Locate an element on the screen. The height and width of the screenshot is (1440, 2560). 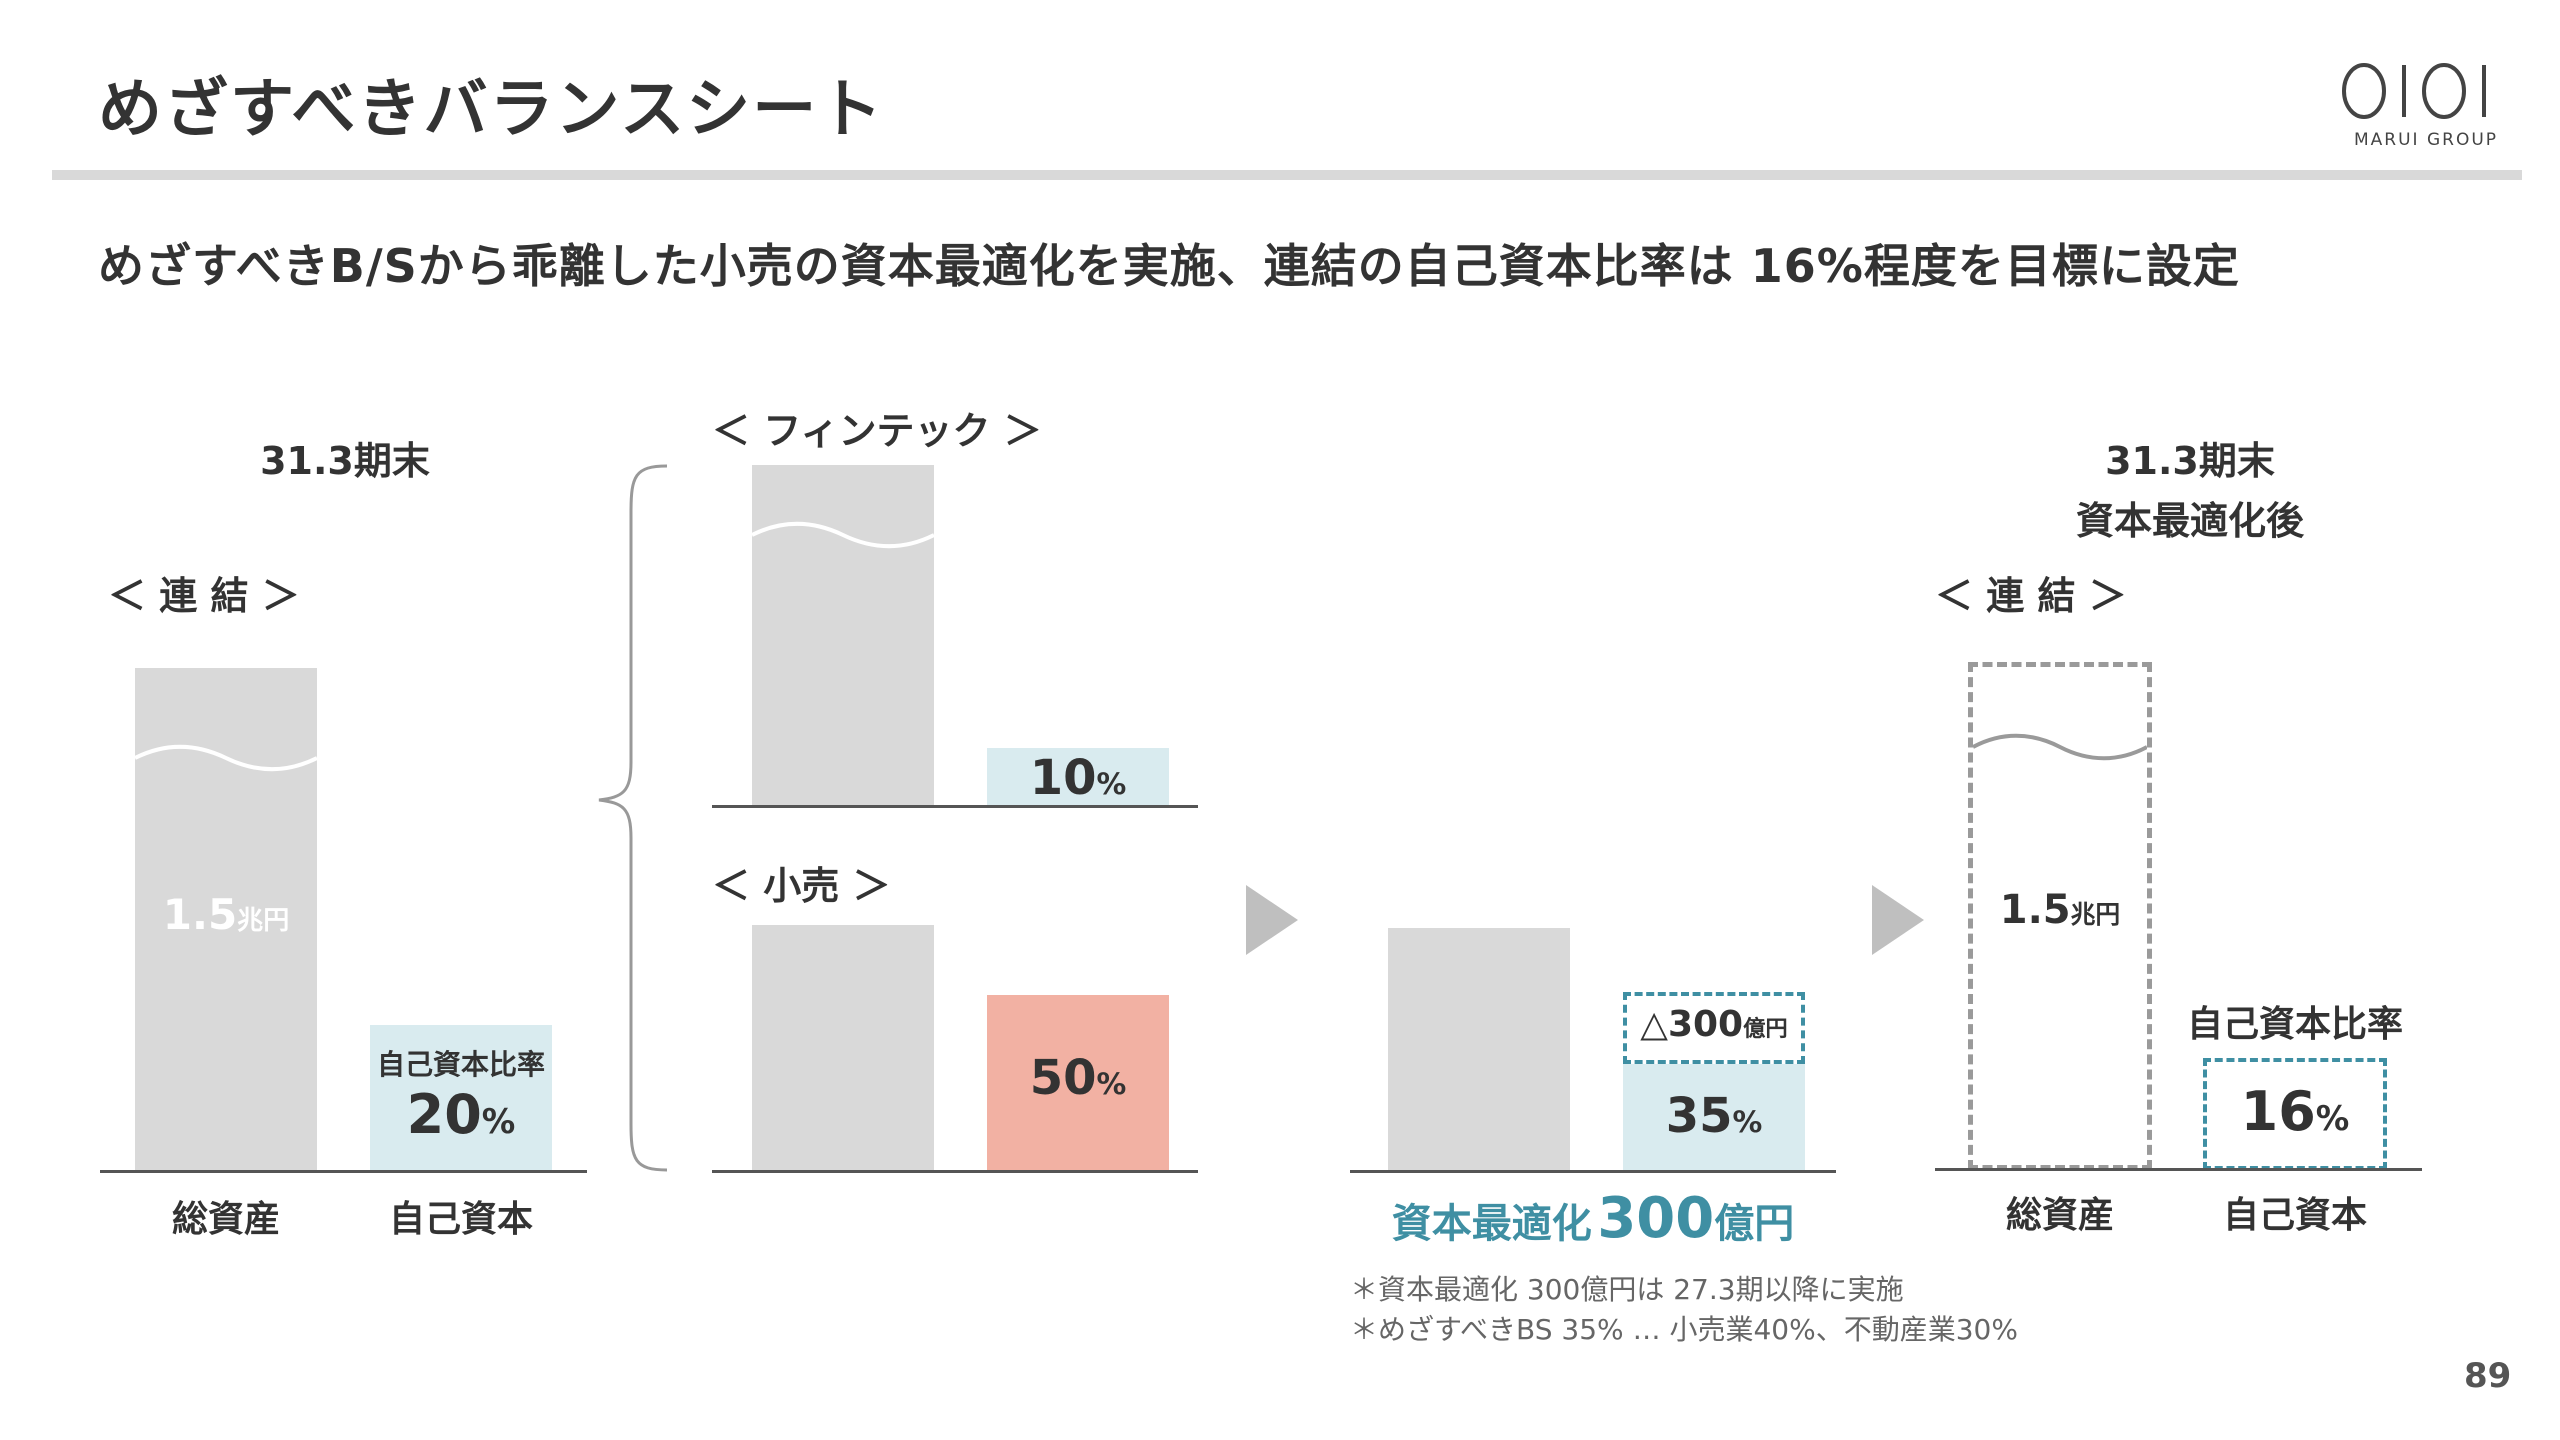
retail-equity-bar: 50% is located at coordinates (1078, 1082).